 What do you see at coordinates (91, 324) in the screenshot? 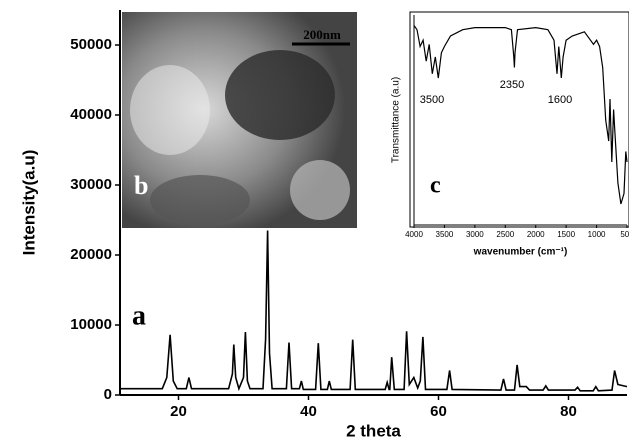
I see `y-tick-label: 10000` at bounding box center [91, 324].